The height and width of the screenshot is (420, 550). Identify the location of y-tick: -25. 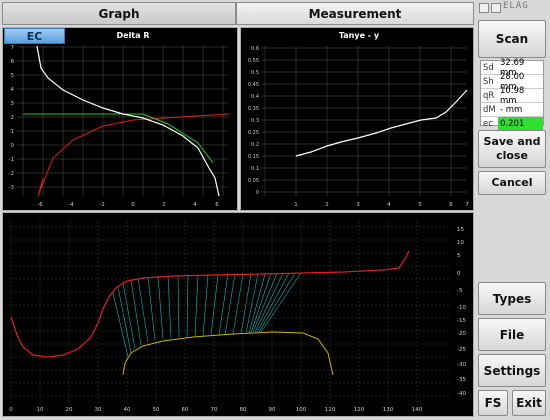
(461, 350).